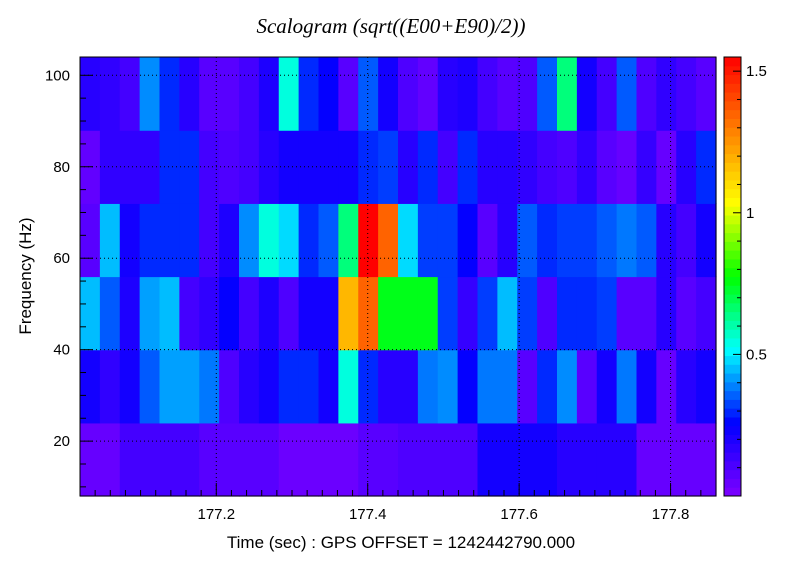 The width and height of the screenshot is (796, 572). Describe the element at coordinates (756, 354) in the screenshot. I see `colorbar-tick-label-0: 0.5` at that location.